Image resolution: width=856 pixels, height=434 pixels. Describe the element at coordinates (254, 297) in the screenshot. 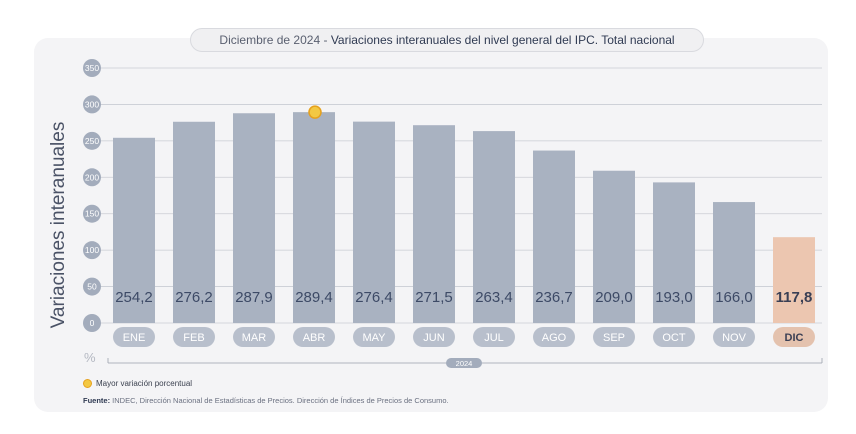

I see `data-label: 287,9` at that location.